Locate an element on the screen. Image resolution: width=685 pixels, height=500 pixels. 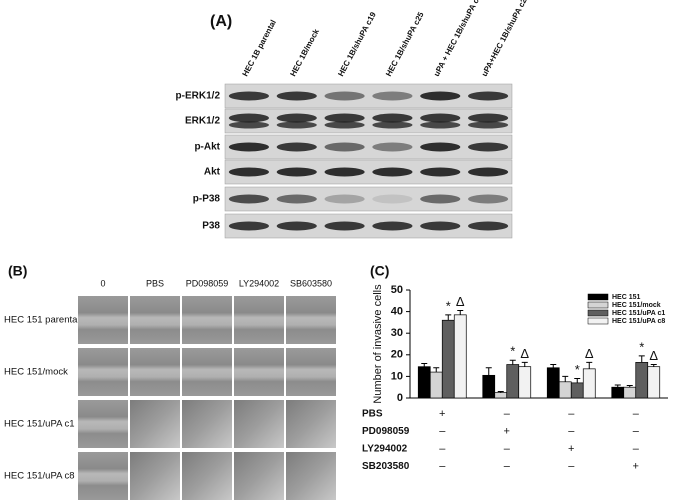
legend-label: HEC 151 is located at coordinates (626, 297).